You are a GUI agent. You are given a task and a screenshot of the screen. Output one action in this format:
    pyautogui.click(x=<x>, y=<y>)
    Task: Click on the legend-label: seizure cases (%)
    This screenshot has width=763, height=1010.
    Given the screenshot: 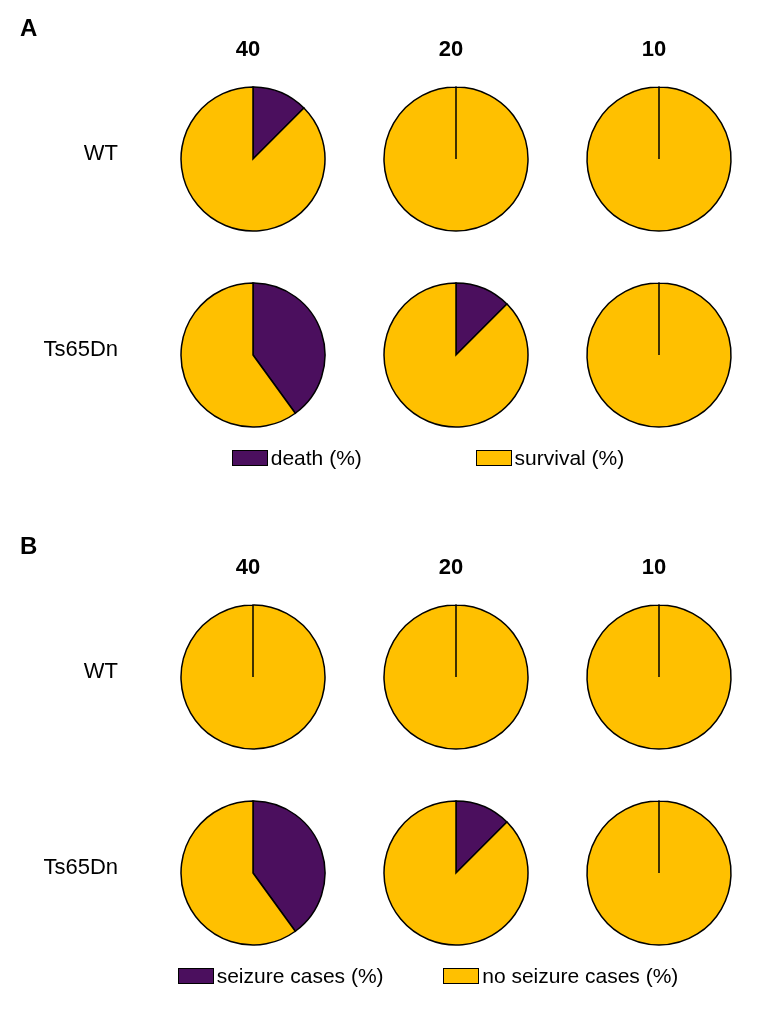 What is the action you would take?
    pyautogui.click(x=300, y=976)
    